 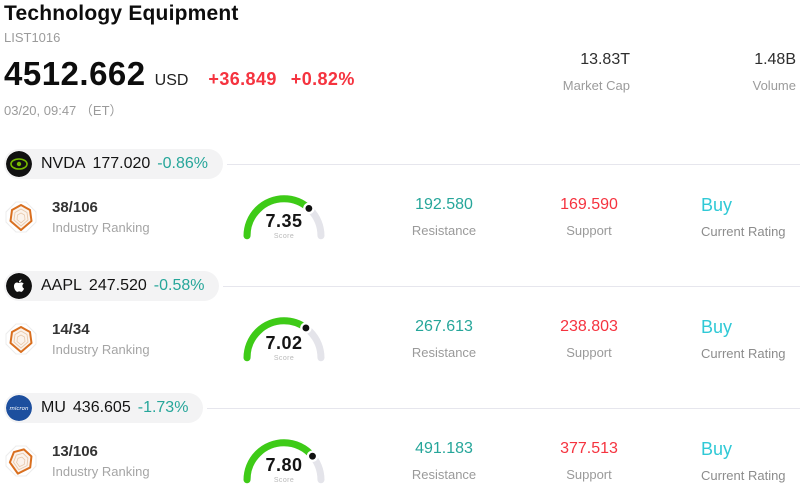 I want to click on ticker-symbol: MU, so click(x=53, y=407).